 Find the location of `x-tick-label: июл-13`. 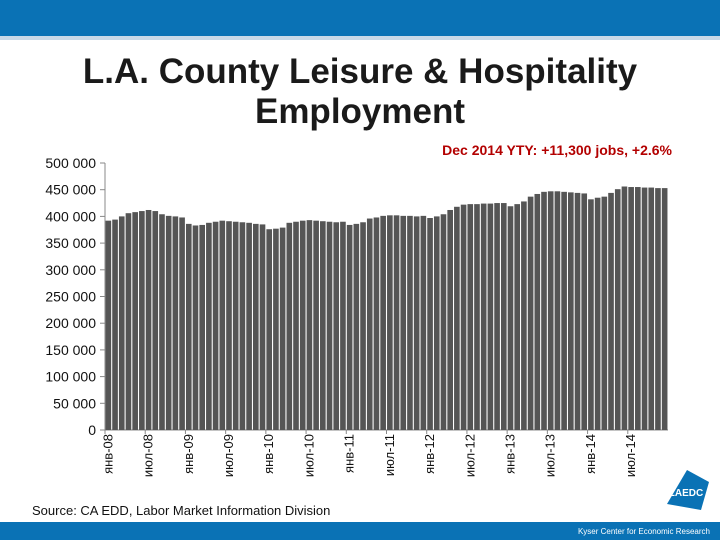

x-tick-label: июл-13 is located at coordinates (550, 455).